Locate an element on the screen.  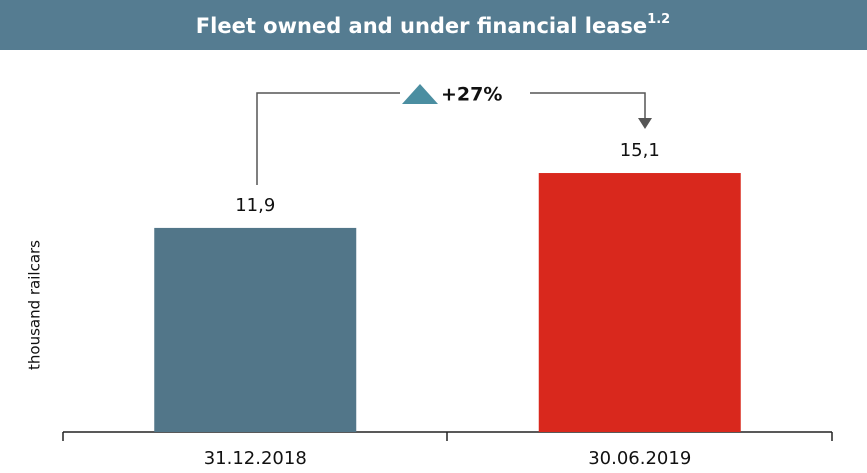
up-triangle is located at coordinates (420, 94).